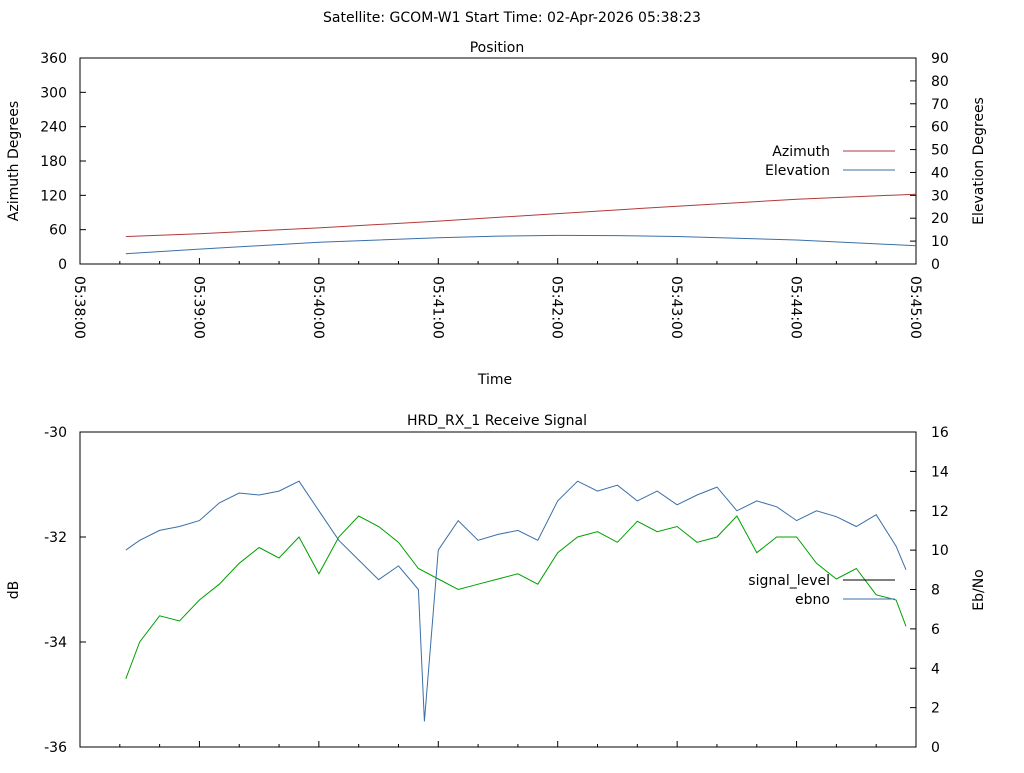 The height and width of the screenshot is (773, 1024). What do you see at coordinates (979, 161) in the screenshot?
I see `elevation-axis-label: Elevation Degrees` at bounding box center [979, 161].